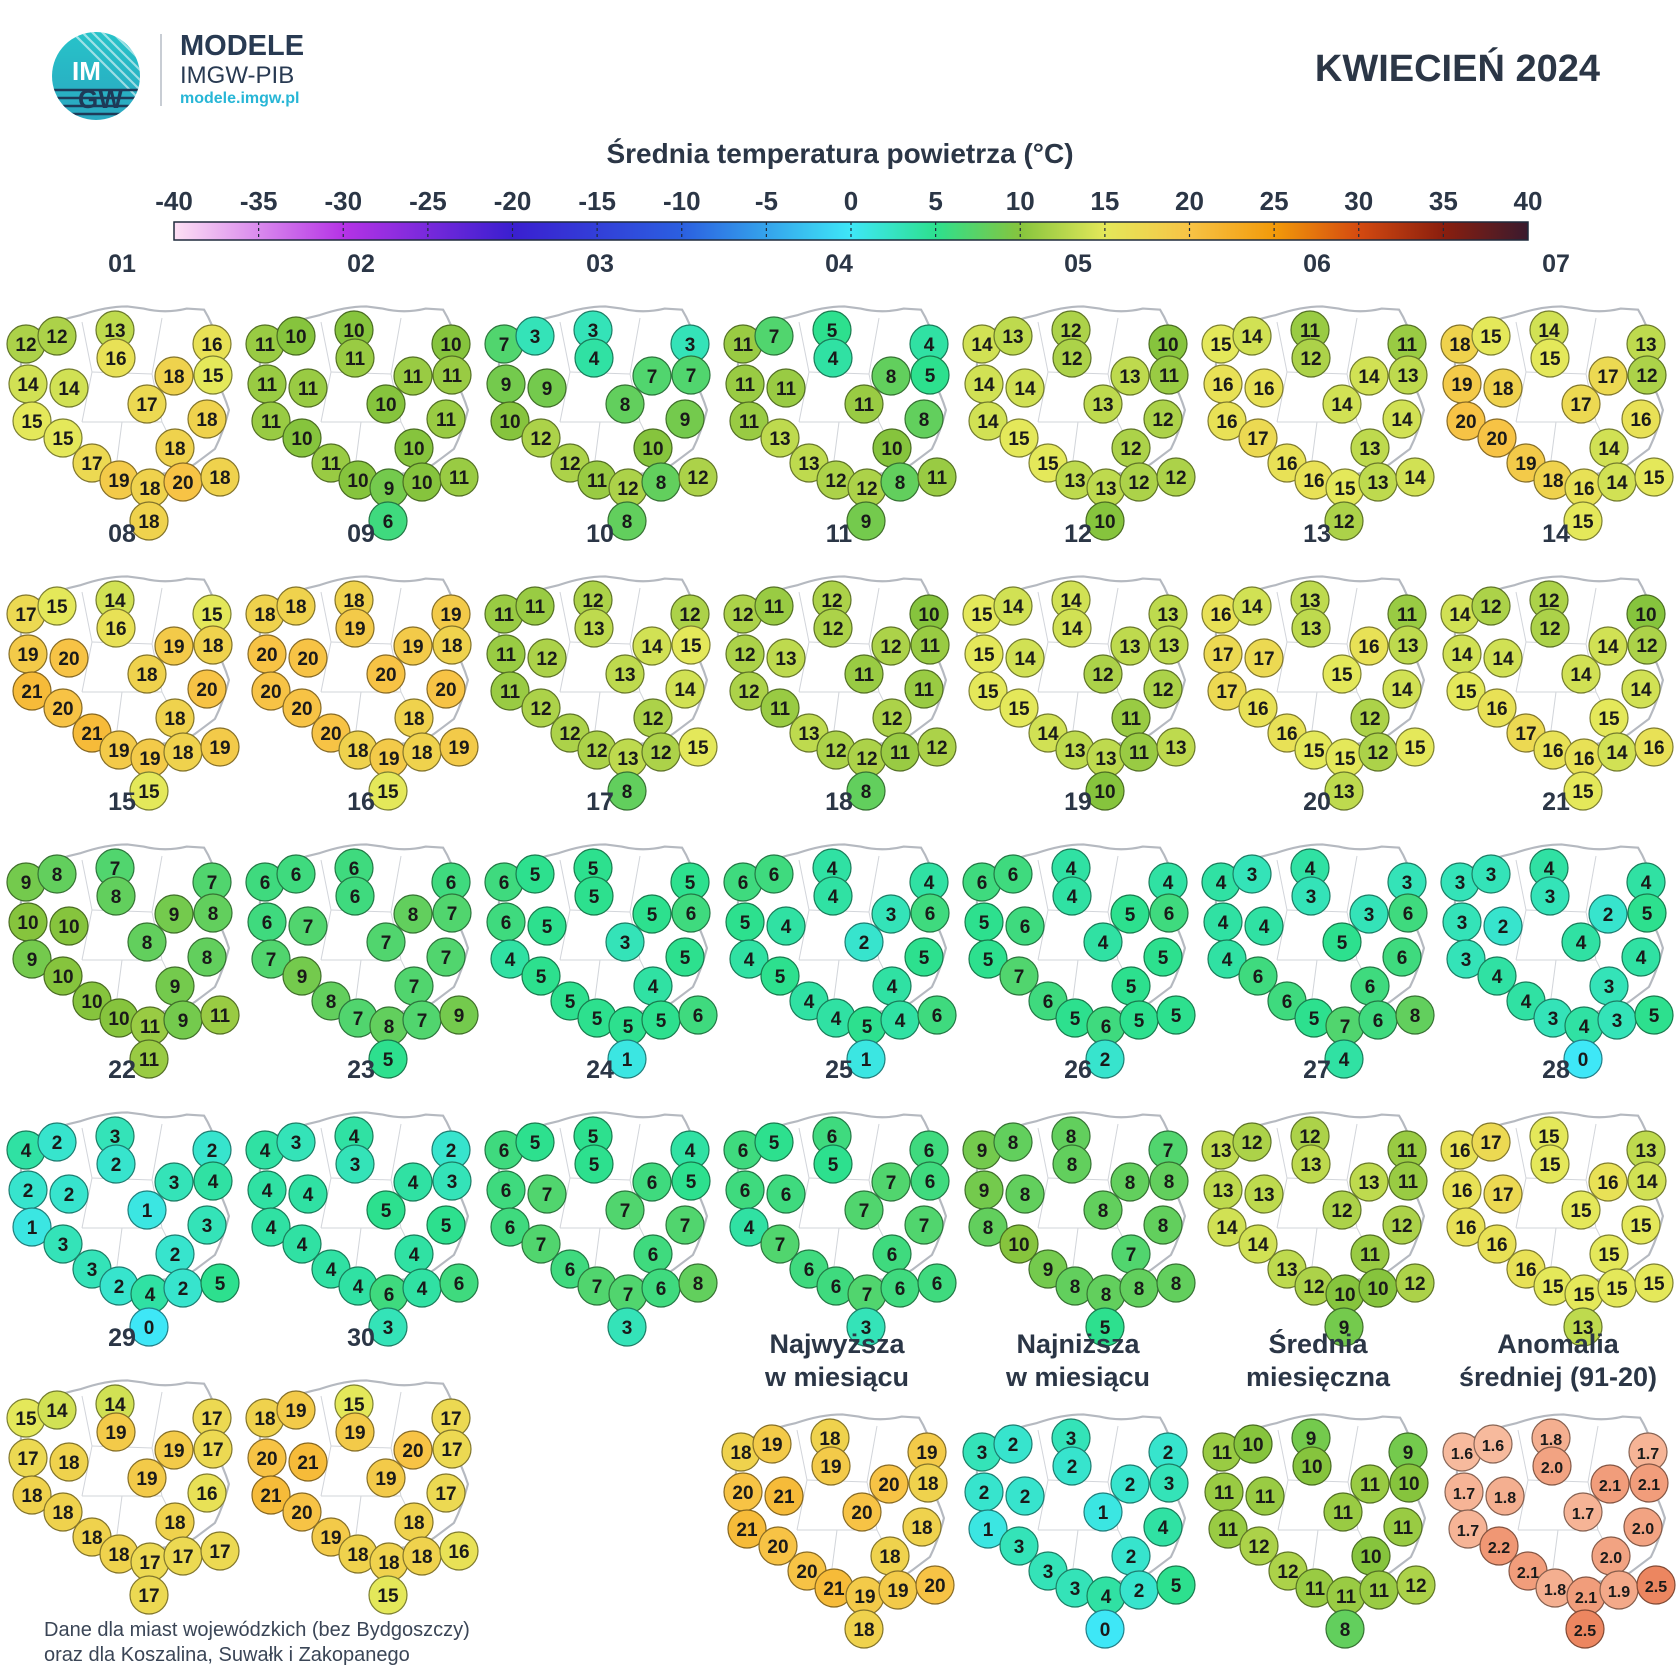  I want to click on city-value: 3, so click(63, 1245).